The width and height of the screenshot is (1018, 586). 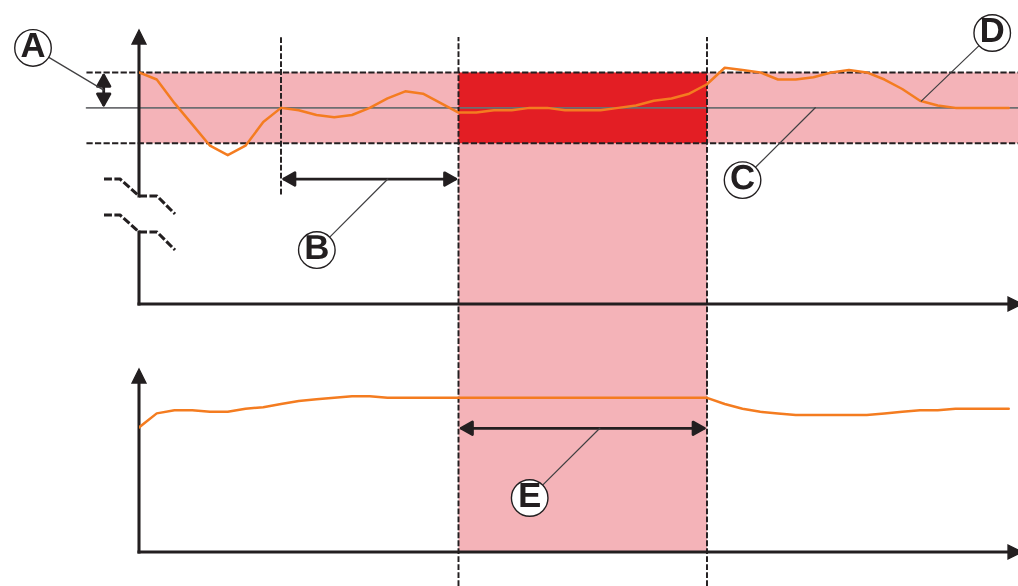 I want to click on annotation: E, so click(x=530, y=495).